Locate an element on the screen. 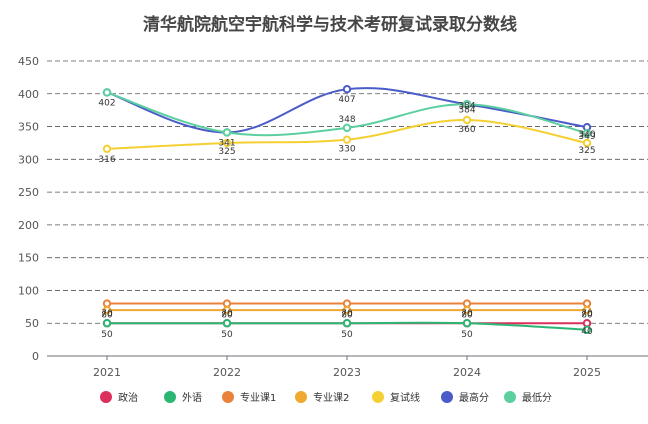  x-tick-label: 2021 is located at coordinates (107, 372).